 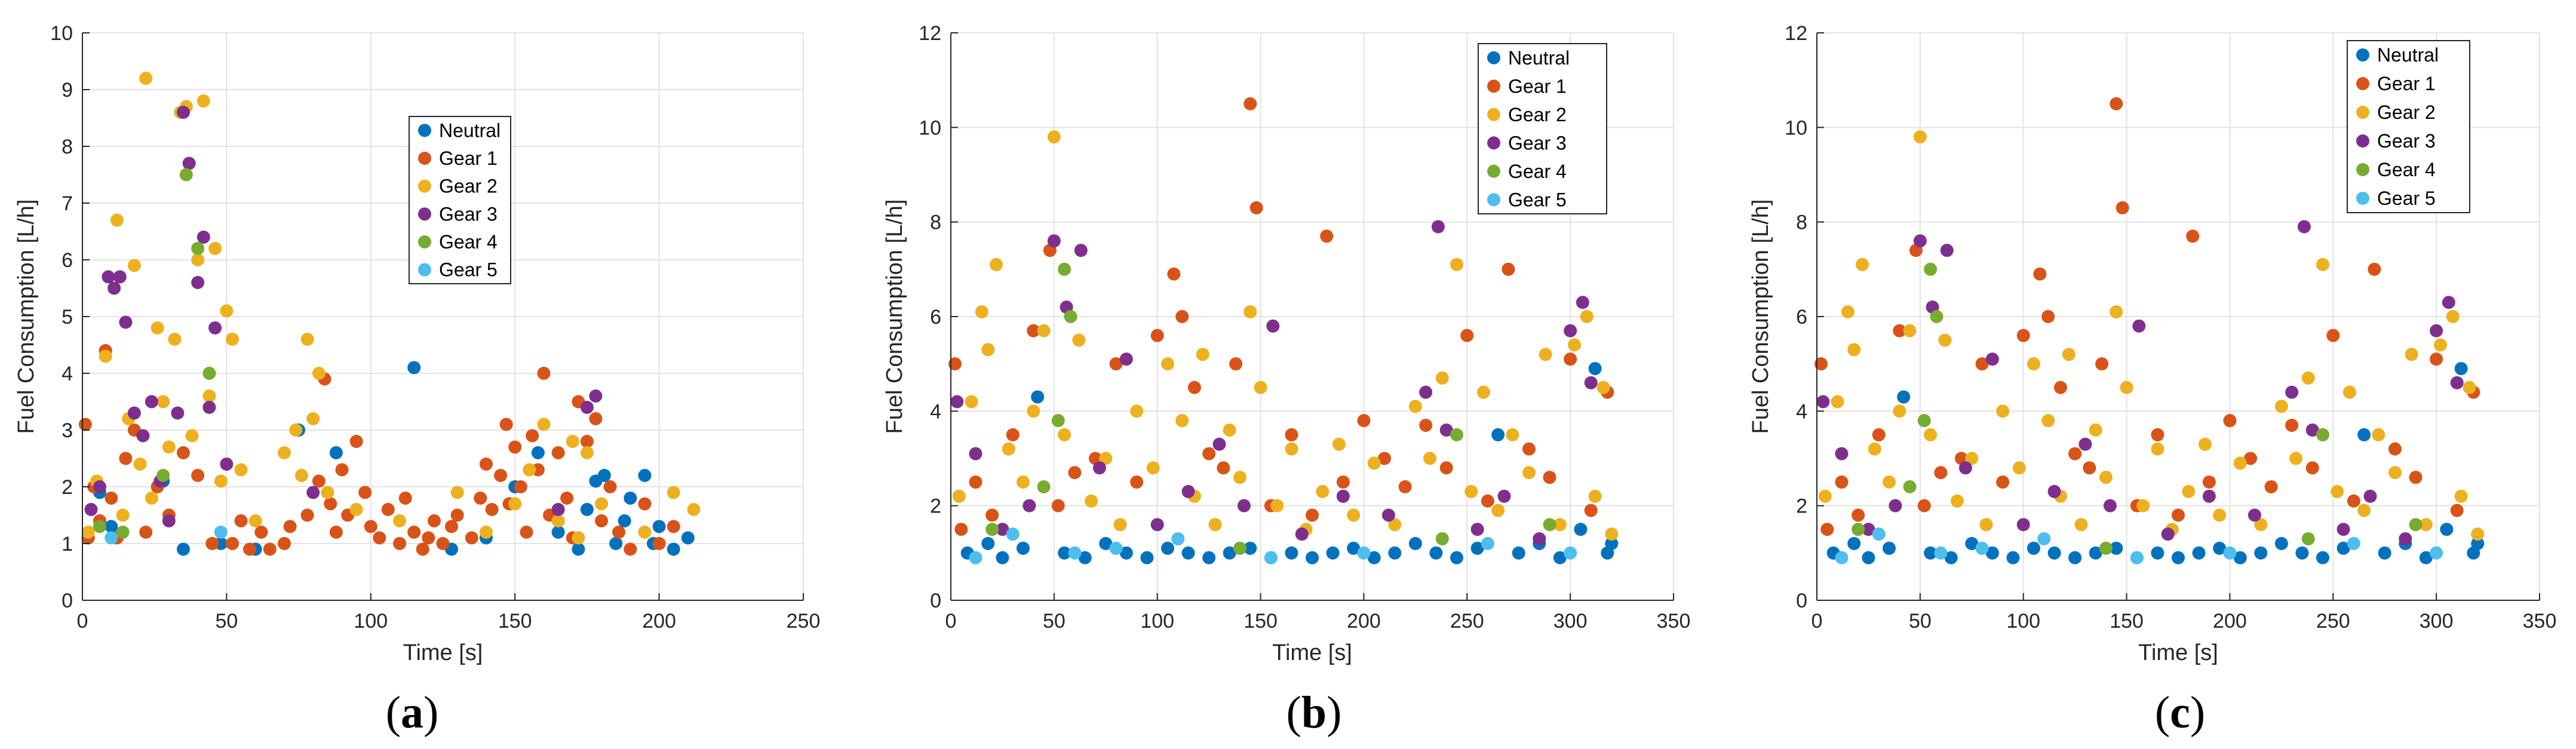 I want to click on y-tick-label-c-1: 2, so click(x=1801, y=506).